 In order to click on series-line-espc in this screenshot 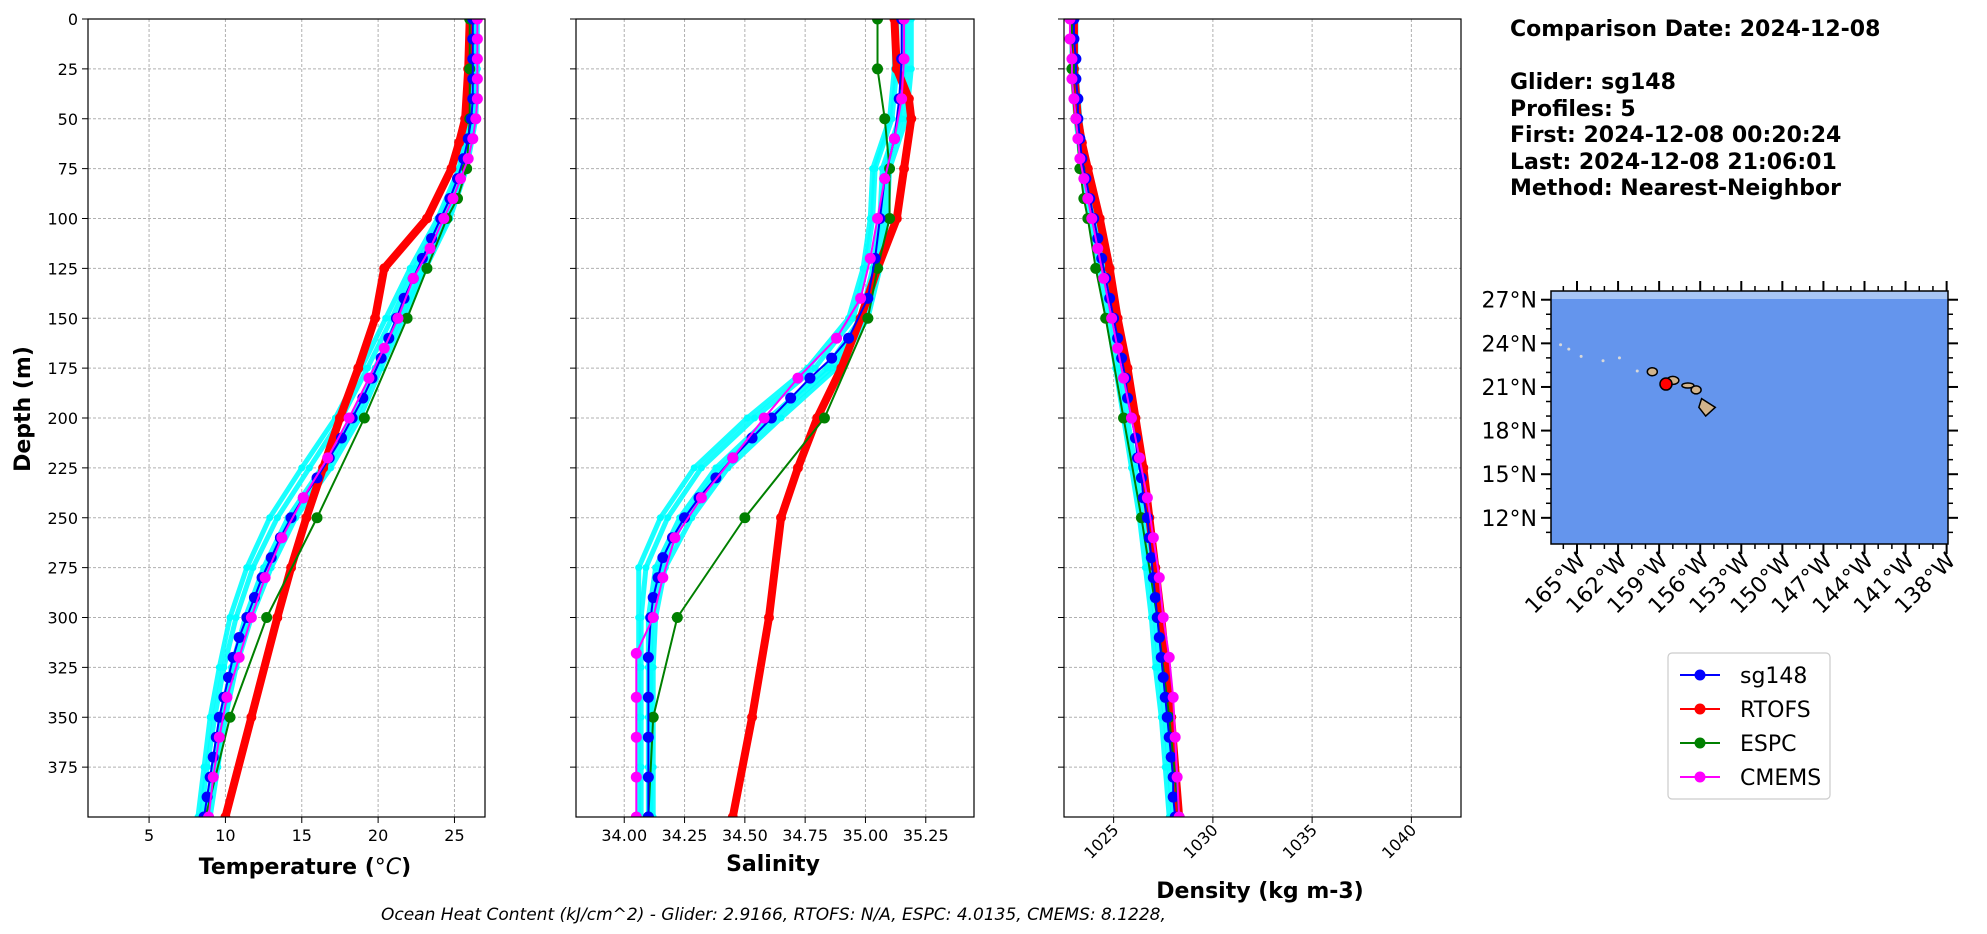, I will do `click(769, 418)`.